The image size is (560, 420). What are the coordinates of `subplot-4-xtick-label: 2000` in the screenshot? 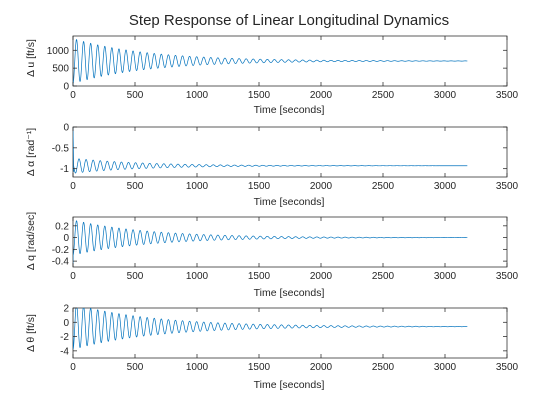 It's located at (321, 367).